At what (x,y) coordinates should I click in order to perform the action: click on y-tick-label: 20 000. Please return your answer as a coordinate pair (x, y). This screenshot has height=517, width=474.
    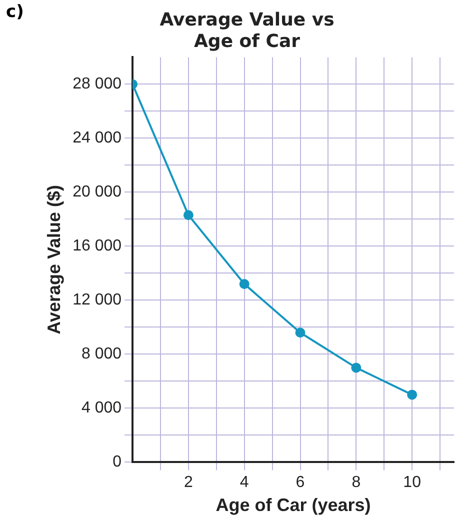
    Looking at the image, I should click on (97, 192).